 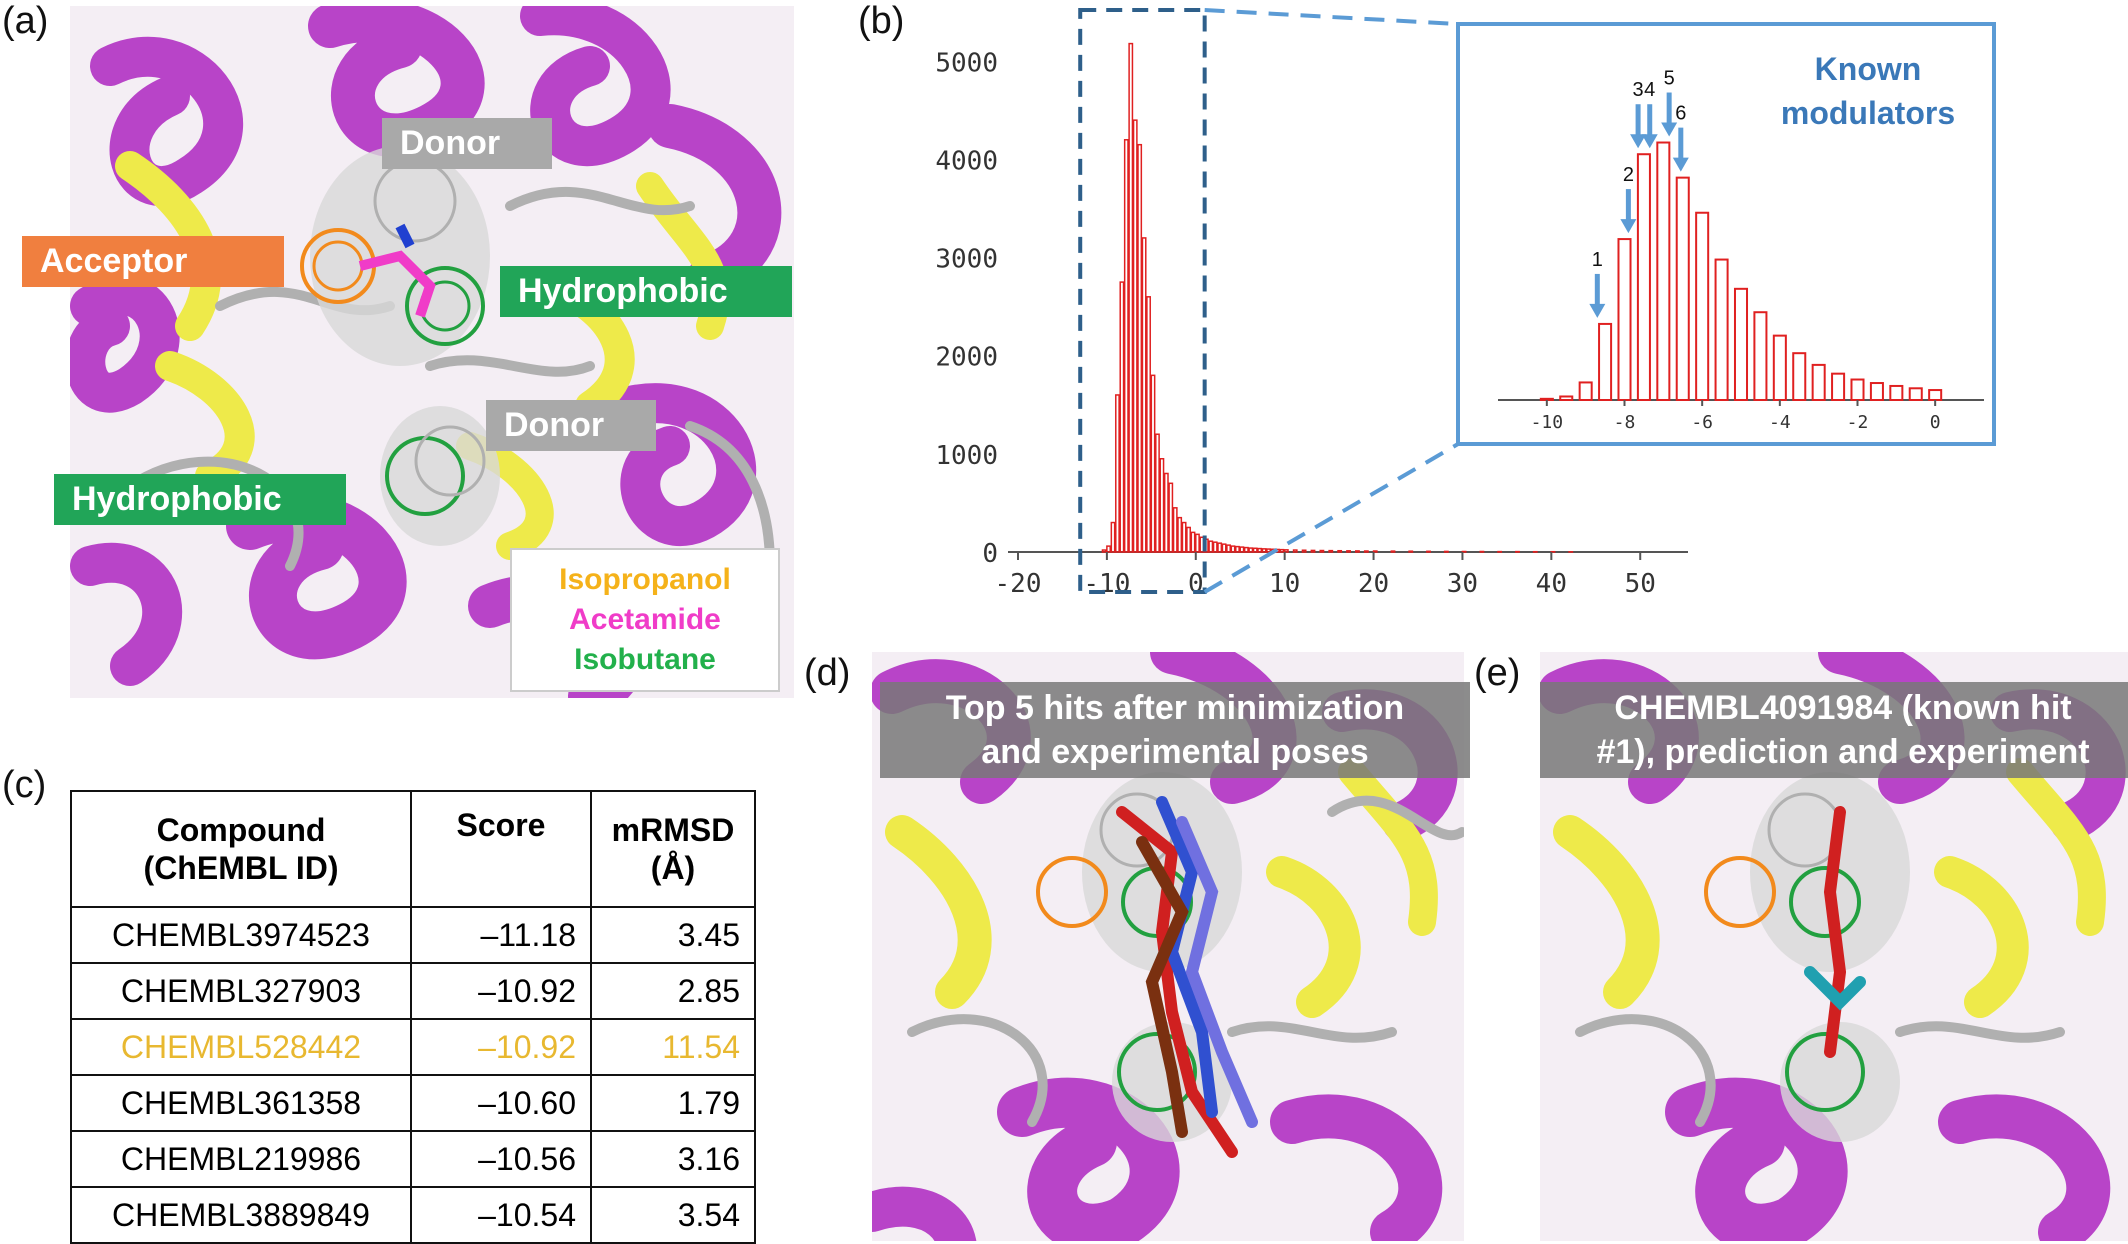 What do you see at coordinates (673, 991) in the screenshot?
I see `mrmsd-cell: 2.85` at bounding box center [673, 991].